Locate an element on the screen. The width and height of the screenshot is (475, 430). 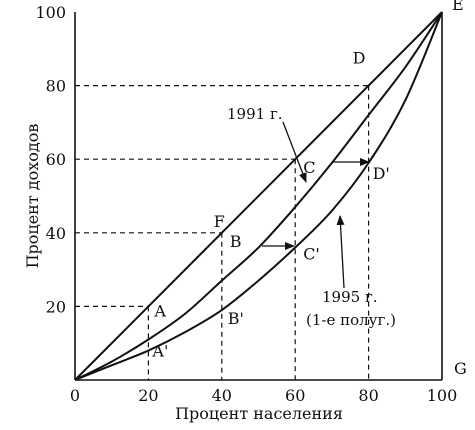
annotation-1-line-1: 1991 г. is located at coordinates (255, 114).